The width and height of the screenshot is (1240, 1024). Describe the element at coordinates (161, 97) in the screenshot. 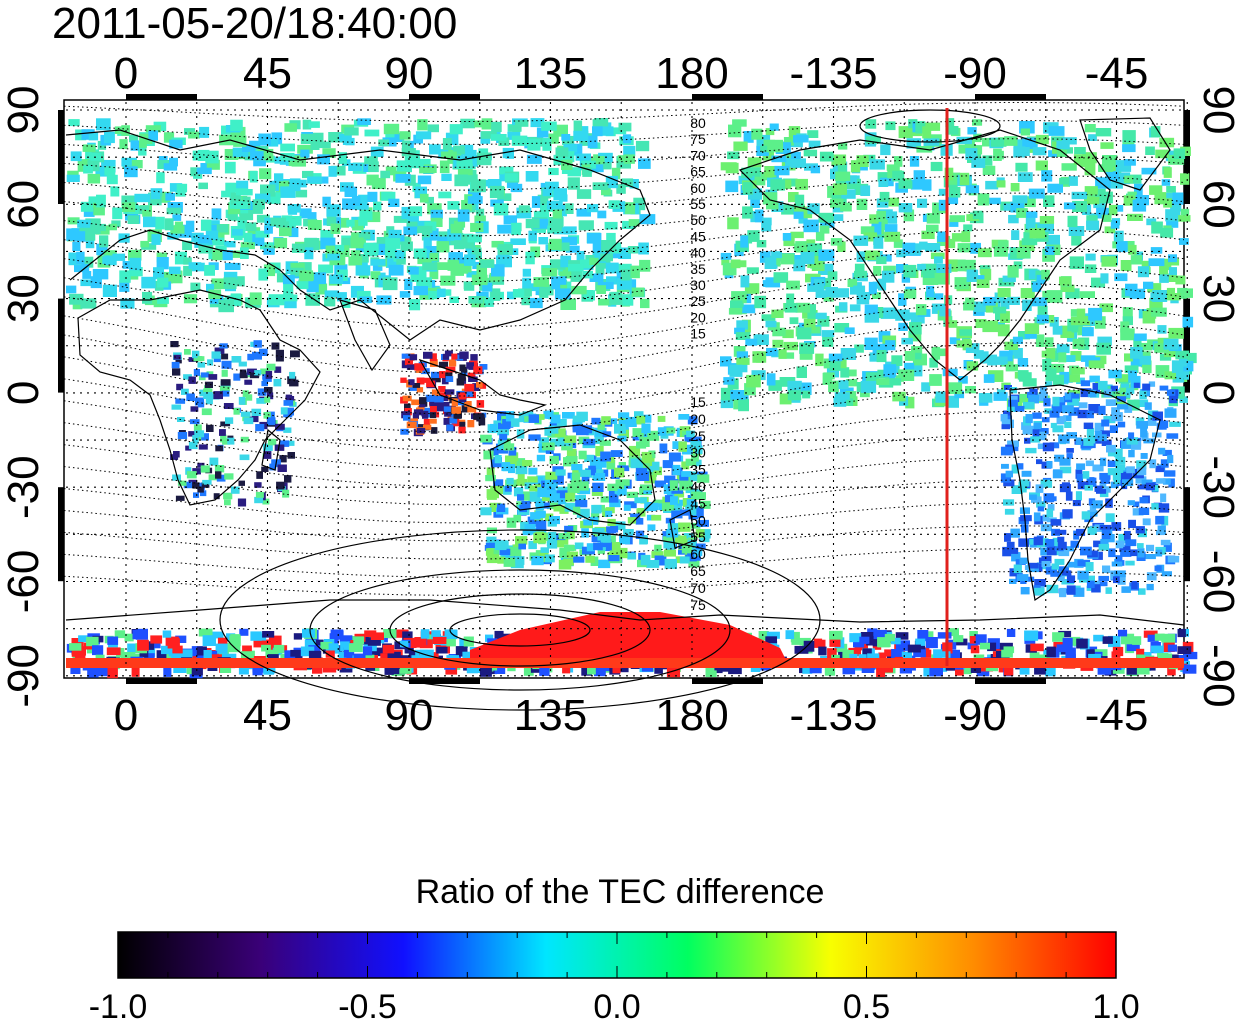

I see `axis-bar-top` at that location.